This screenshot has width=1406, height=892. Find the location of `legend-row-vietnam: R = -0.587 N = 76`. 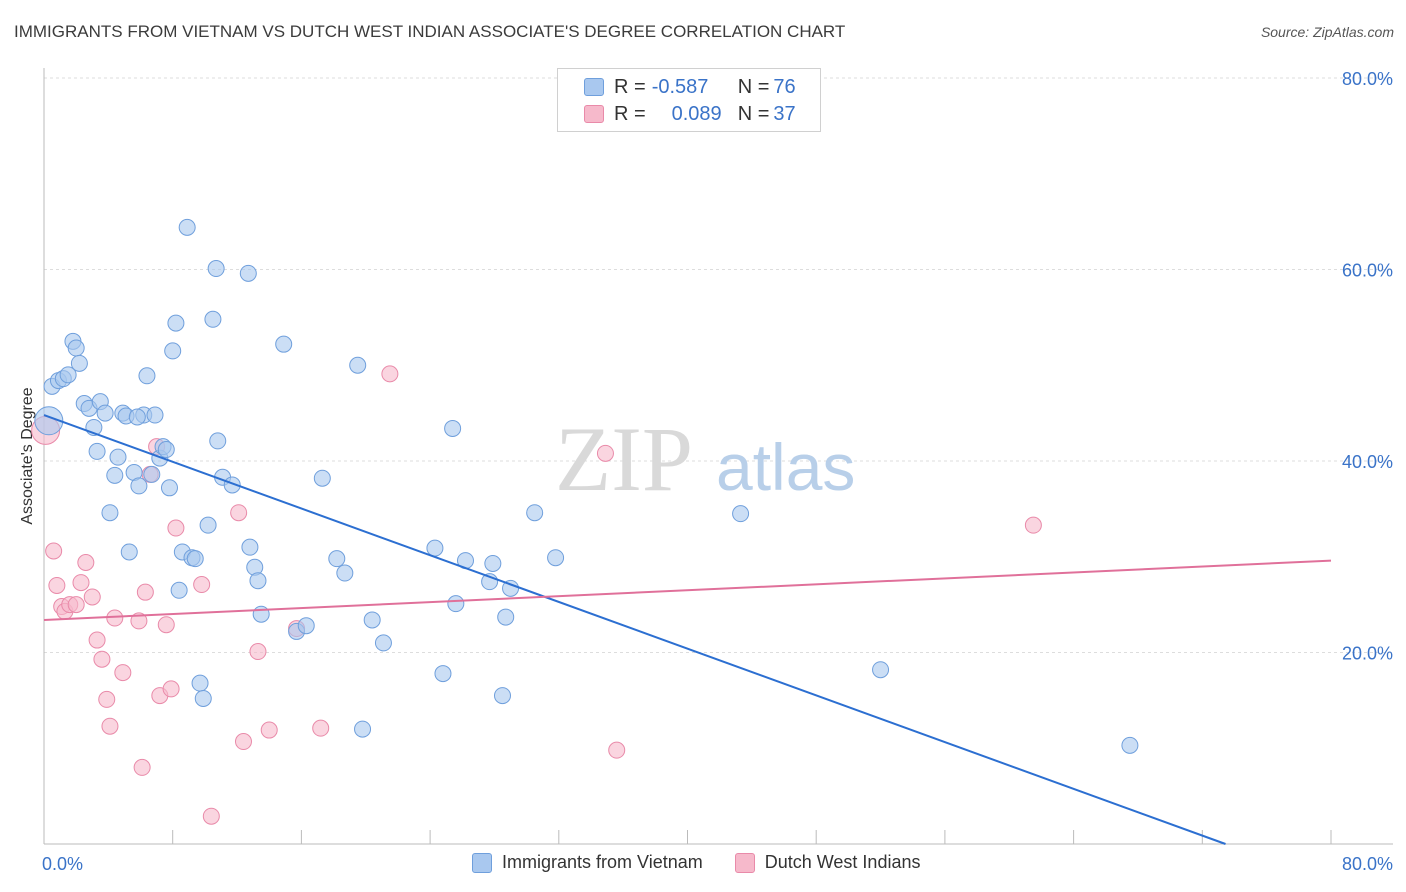

legend-row-vietnam: R = -0.587 N = 76 is located at coordinates (690, 87).